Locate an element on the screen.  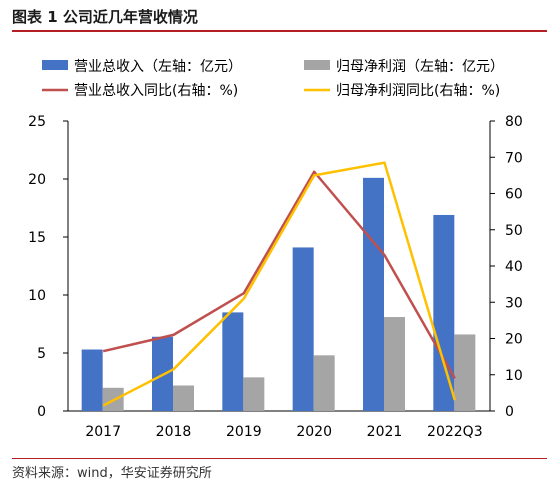
right-axis-tick-label: 0 is located at coordinates (509, 412).